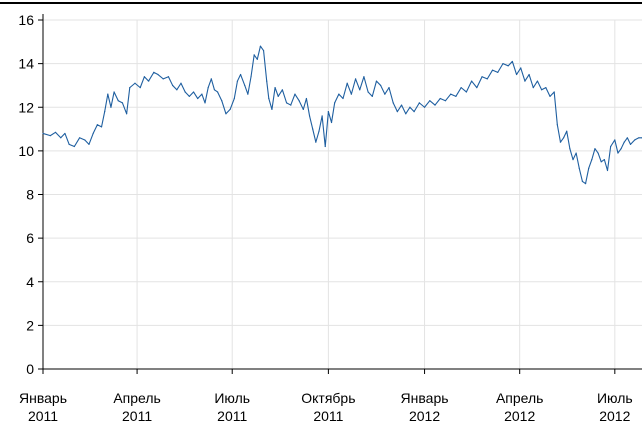 Image resolution: width=642 pixels, height=431 pixels. Describe the element at coordinates (232, 398) in the screenshot. I see `x-tick-label-month: Июль` at that location.